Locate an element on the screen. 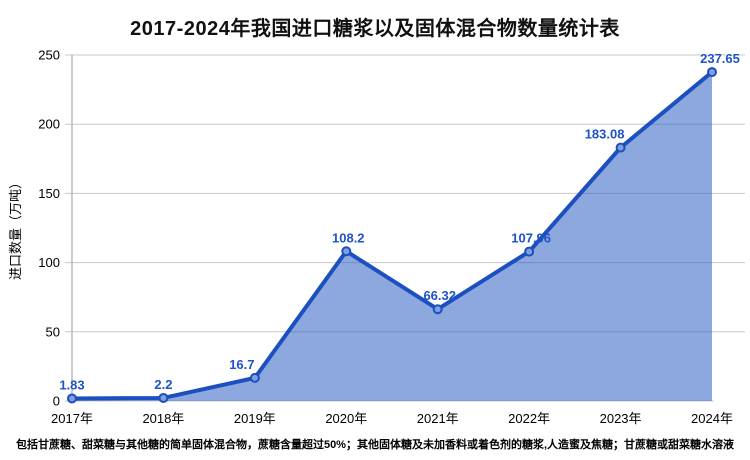  value-label-2022年: 107.96 is located at coordinates (531, 238).